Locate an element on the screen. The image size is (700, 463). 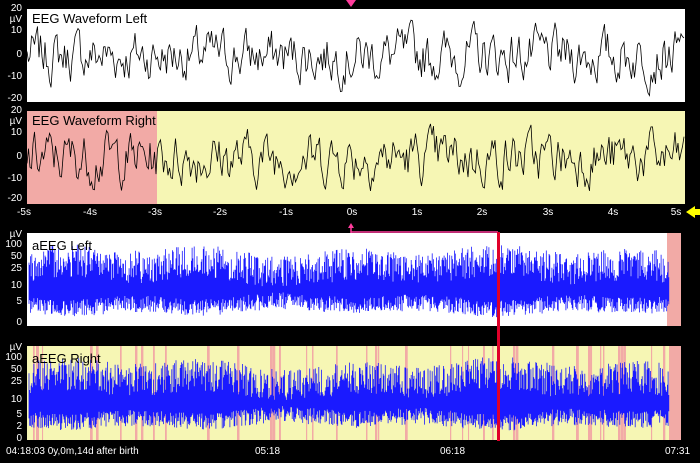
eeg-left-y-tick: 0 is located at coordinates (19, 54).